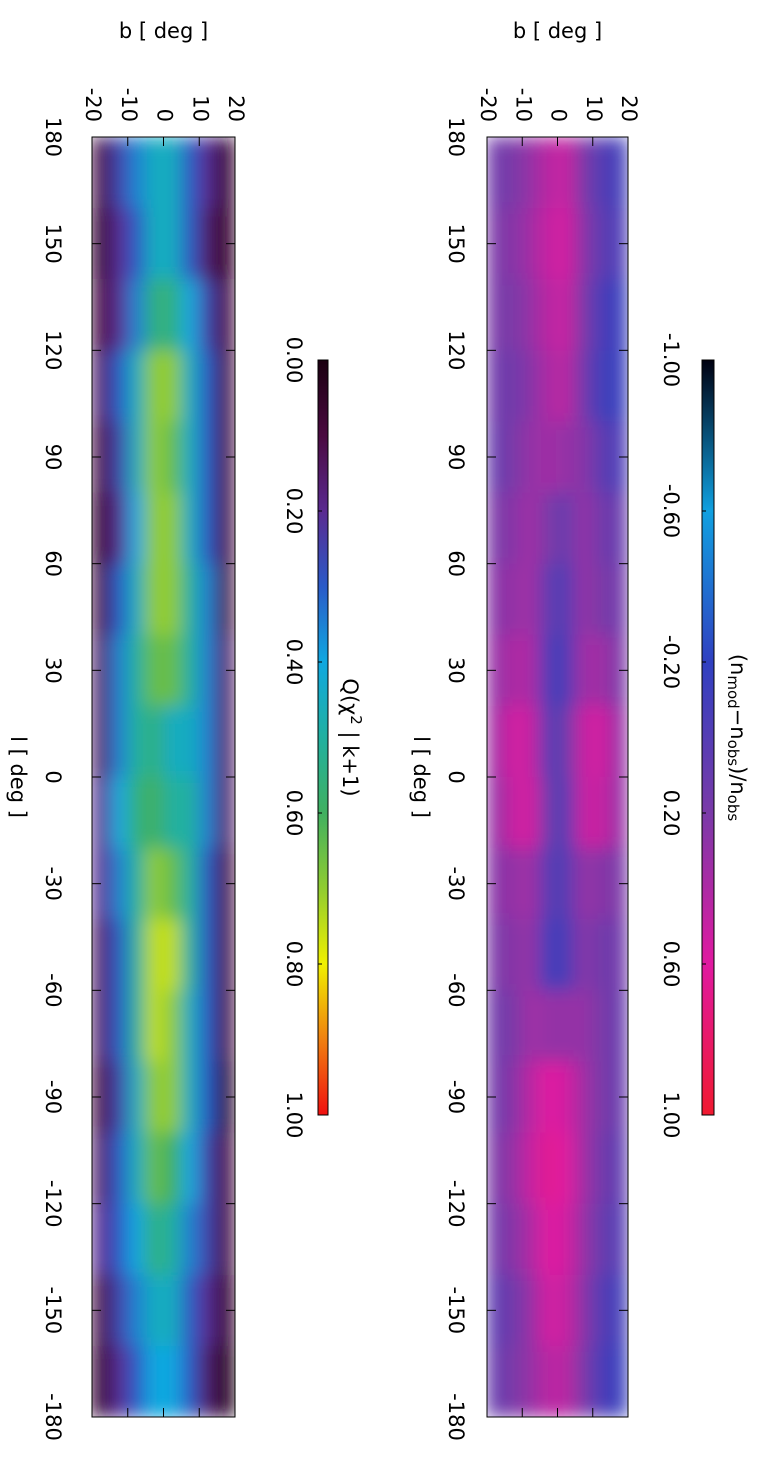 The width and height of the screenshot is (759, 1460). Describe the element at coordinates (53, 990) in the screenshot. I see `x-tick-label: -60` at that location.